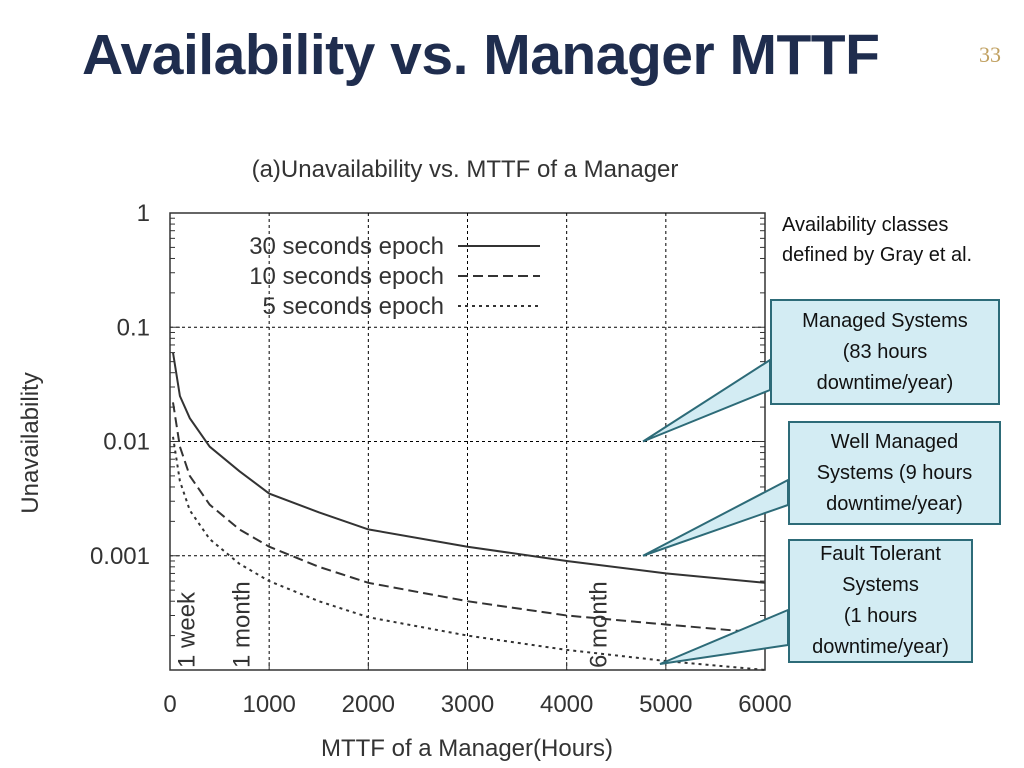 The image size is (1024, 768). What do you see at coordinates (880, 585) in the screenshot?
I see `callout-line: Systems` at bounding box center [880, 585].